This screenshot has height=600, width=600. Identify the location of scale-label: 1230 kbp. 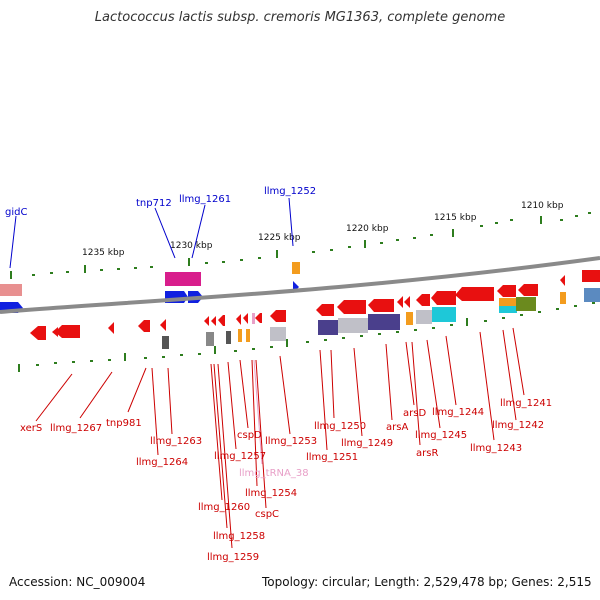
(191, 246).